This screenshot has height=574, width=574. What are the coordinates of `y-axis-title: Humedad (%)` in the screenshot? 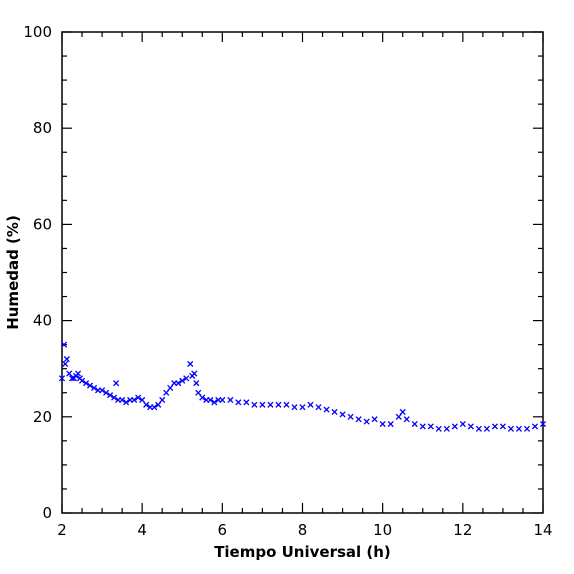 It's located at (13, 272).